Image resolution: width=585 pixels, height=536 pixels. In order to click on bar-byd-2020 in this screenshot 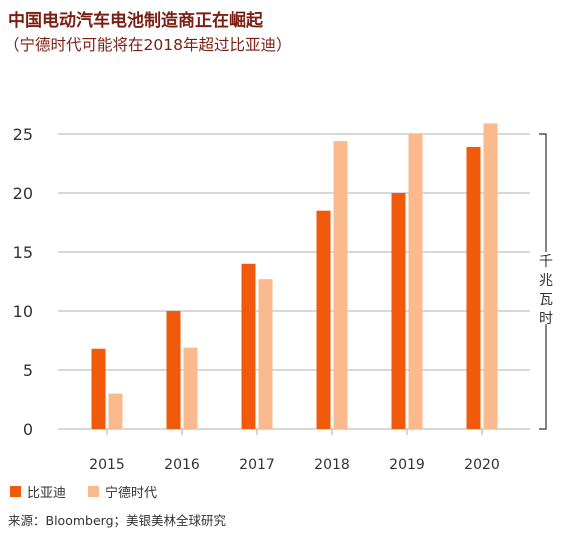, I will do `click(473, 288)`.